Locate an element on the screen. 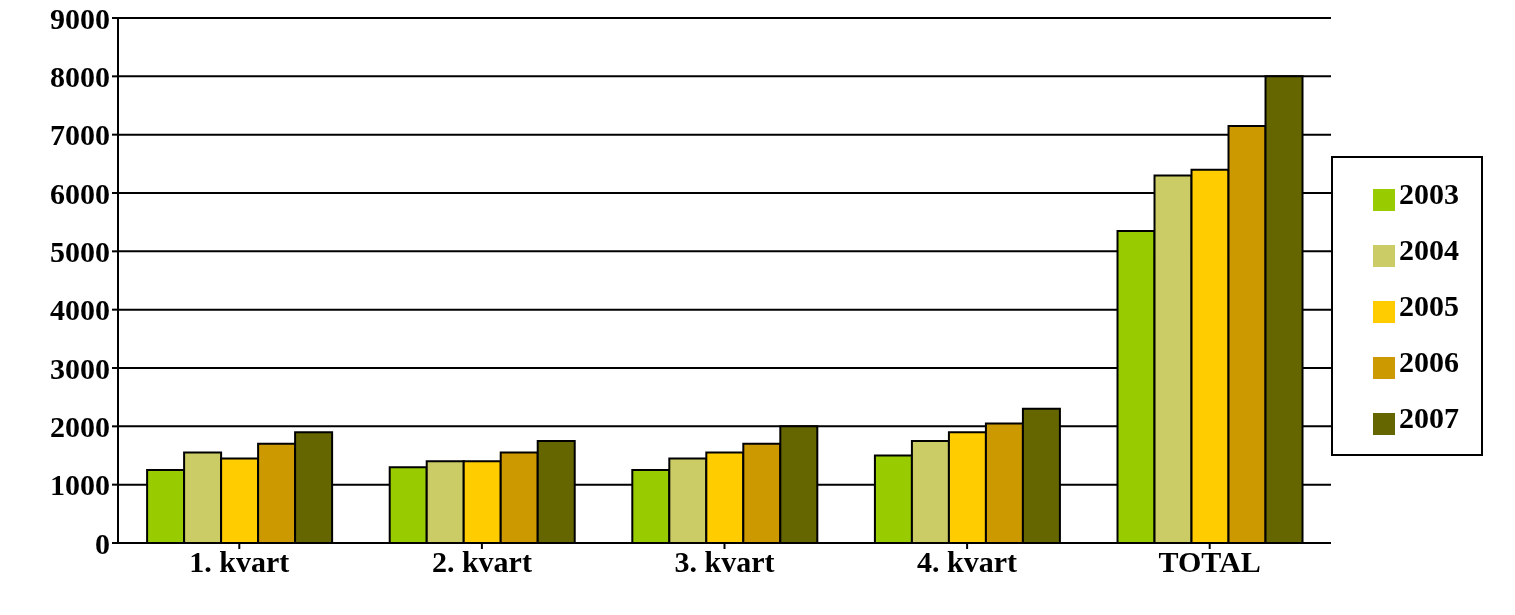 The width and height of the screenshot is (1515, 615). y-tick-label: 5000 is located at coordinates (80, 251).